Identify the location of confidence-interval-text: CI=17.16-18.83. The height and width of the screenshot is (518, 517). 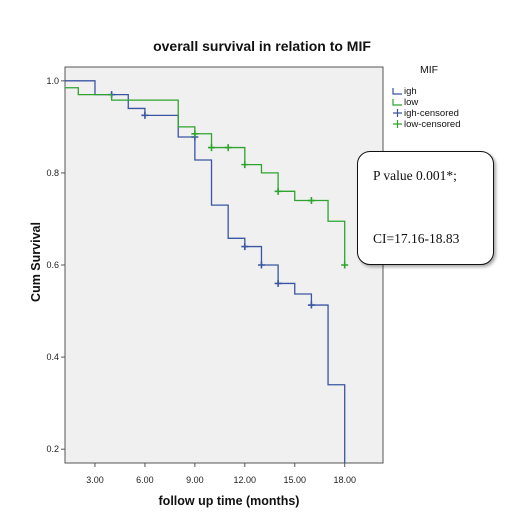
(416, 238).